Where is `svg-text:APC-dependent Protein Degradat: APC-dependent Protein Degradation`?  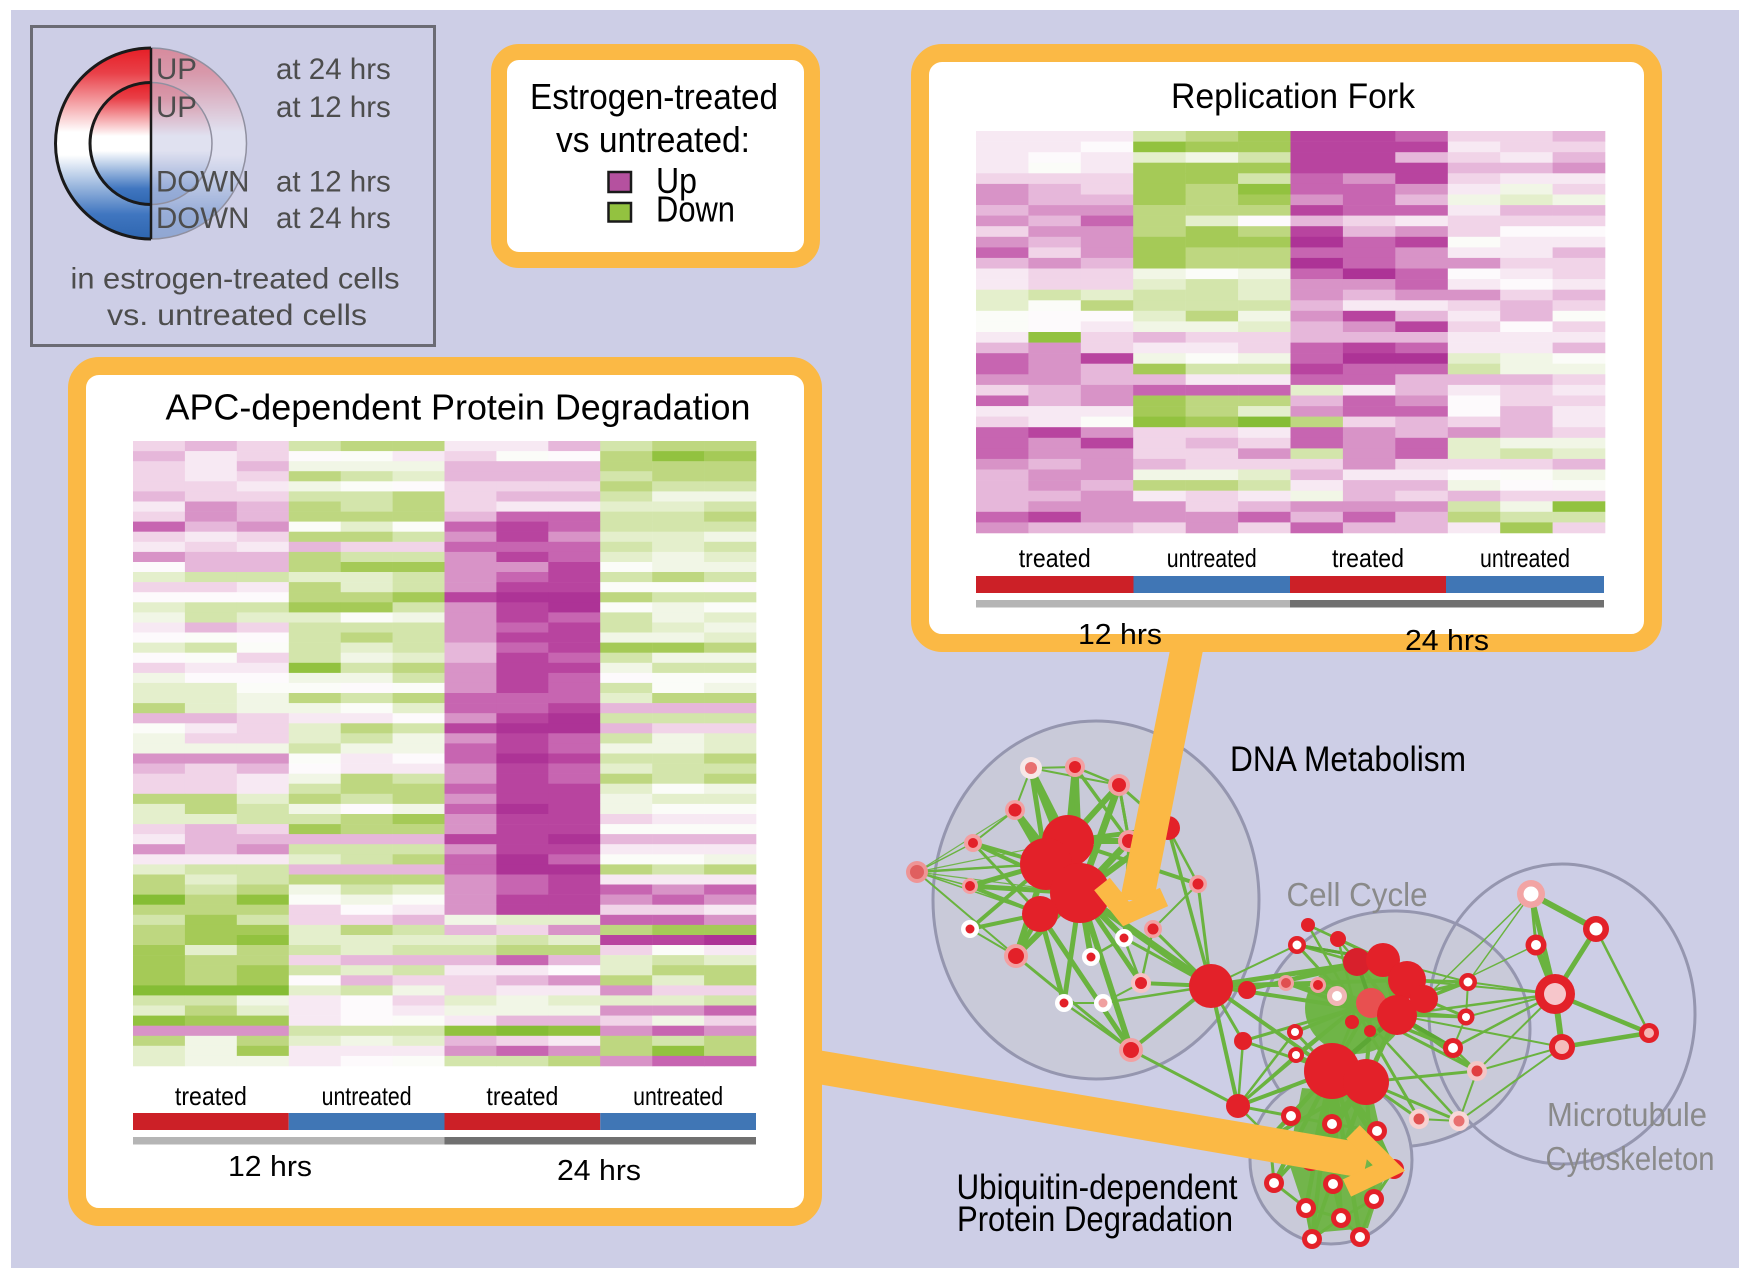 svg-text:APC-dependent Protein Degradat: APC-dependent Protein Degradation is located at coordinates (458, 407).